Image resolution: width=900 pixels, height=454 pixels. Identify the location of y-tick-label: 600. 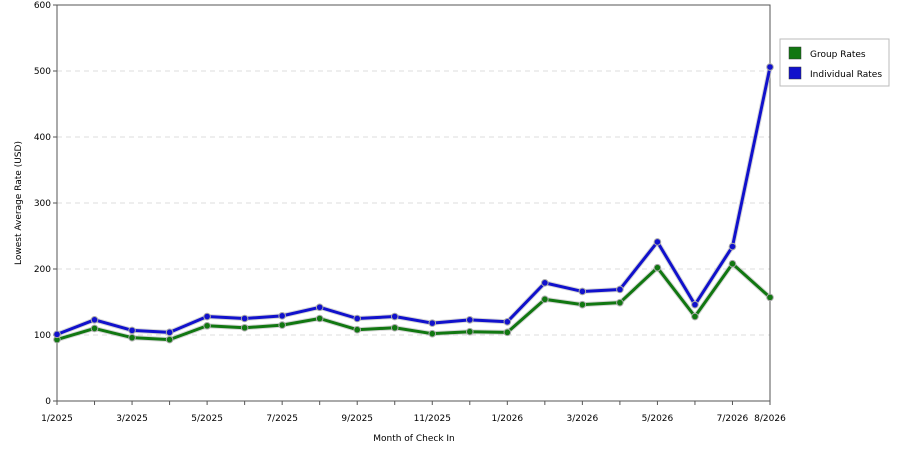
(42, 6).